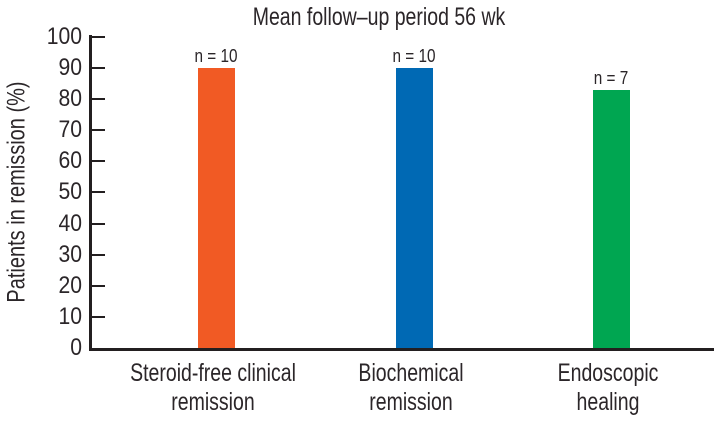 The height and width of the screenshot is (425, 714). I want to click on y-tick-label: 60, so click(70, 161).